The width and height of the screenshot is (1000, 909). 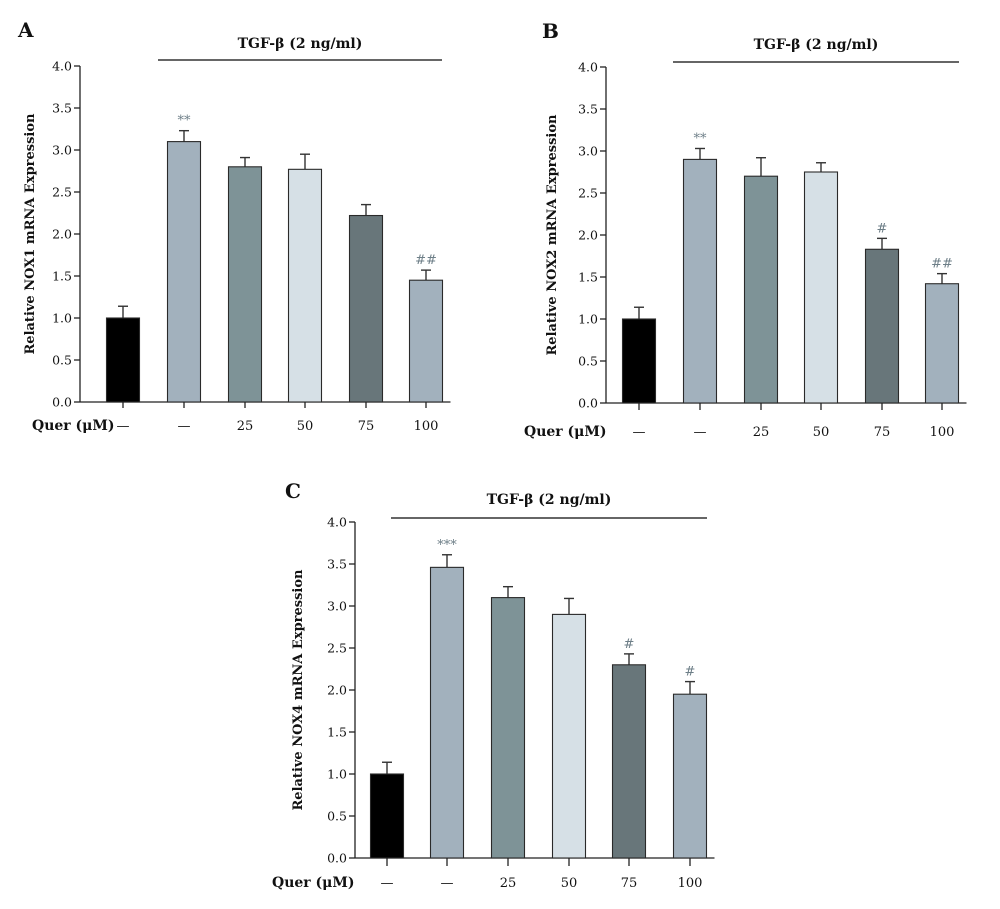 I want to click on panel-letter: B, so click(x=550, y=31).